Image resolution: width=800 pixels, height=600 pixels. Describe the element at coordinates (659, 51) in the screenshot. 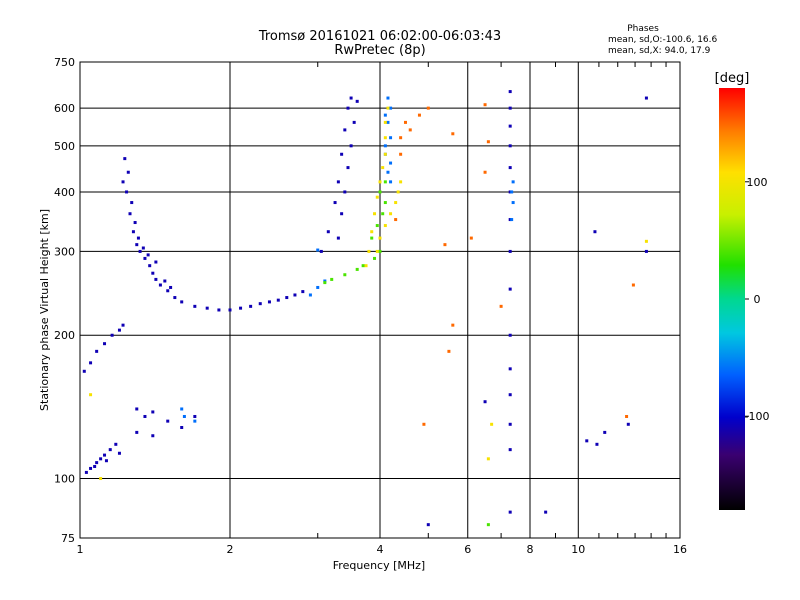

I see `stats-x: mean, sd,X: 94.0, 17.9` at that location.